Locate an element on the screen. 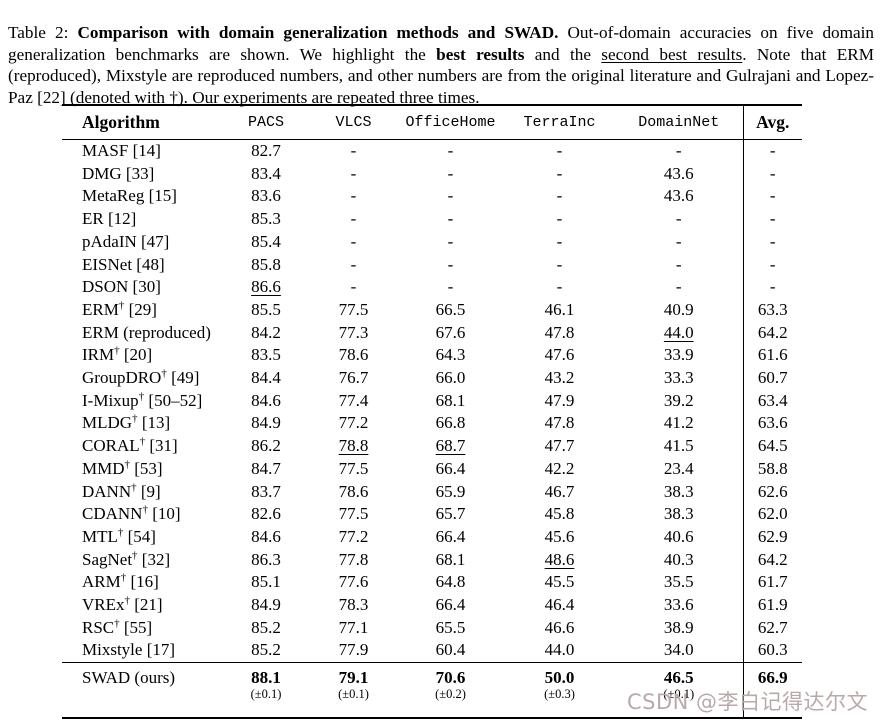  caption-text: and the is located at coordinates (563, 54).